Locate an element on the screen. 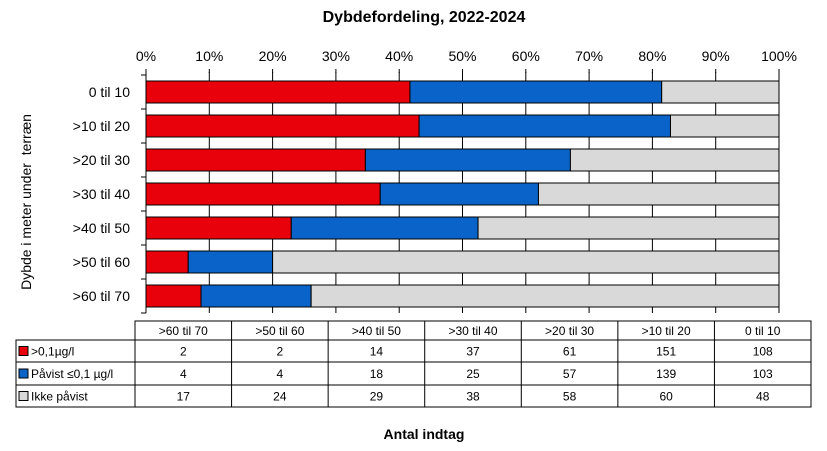  x-tick-label: 20% is located at coordinates (273, 56).